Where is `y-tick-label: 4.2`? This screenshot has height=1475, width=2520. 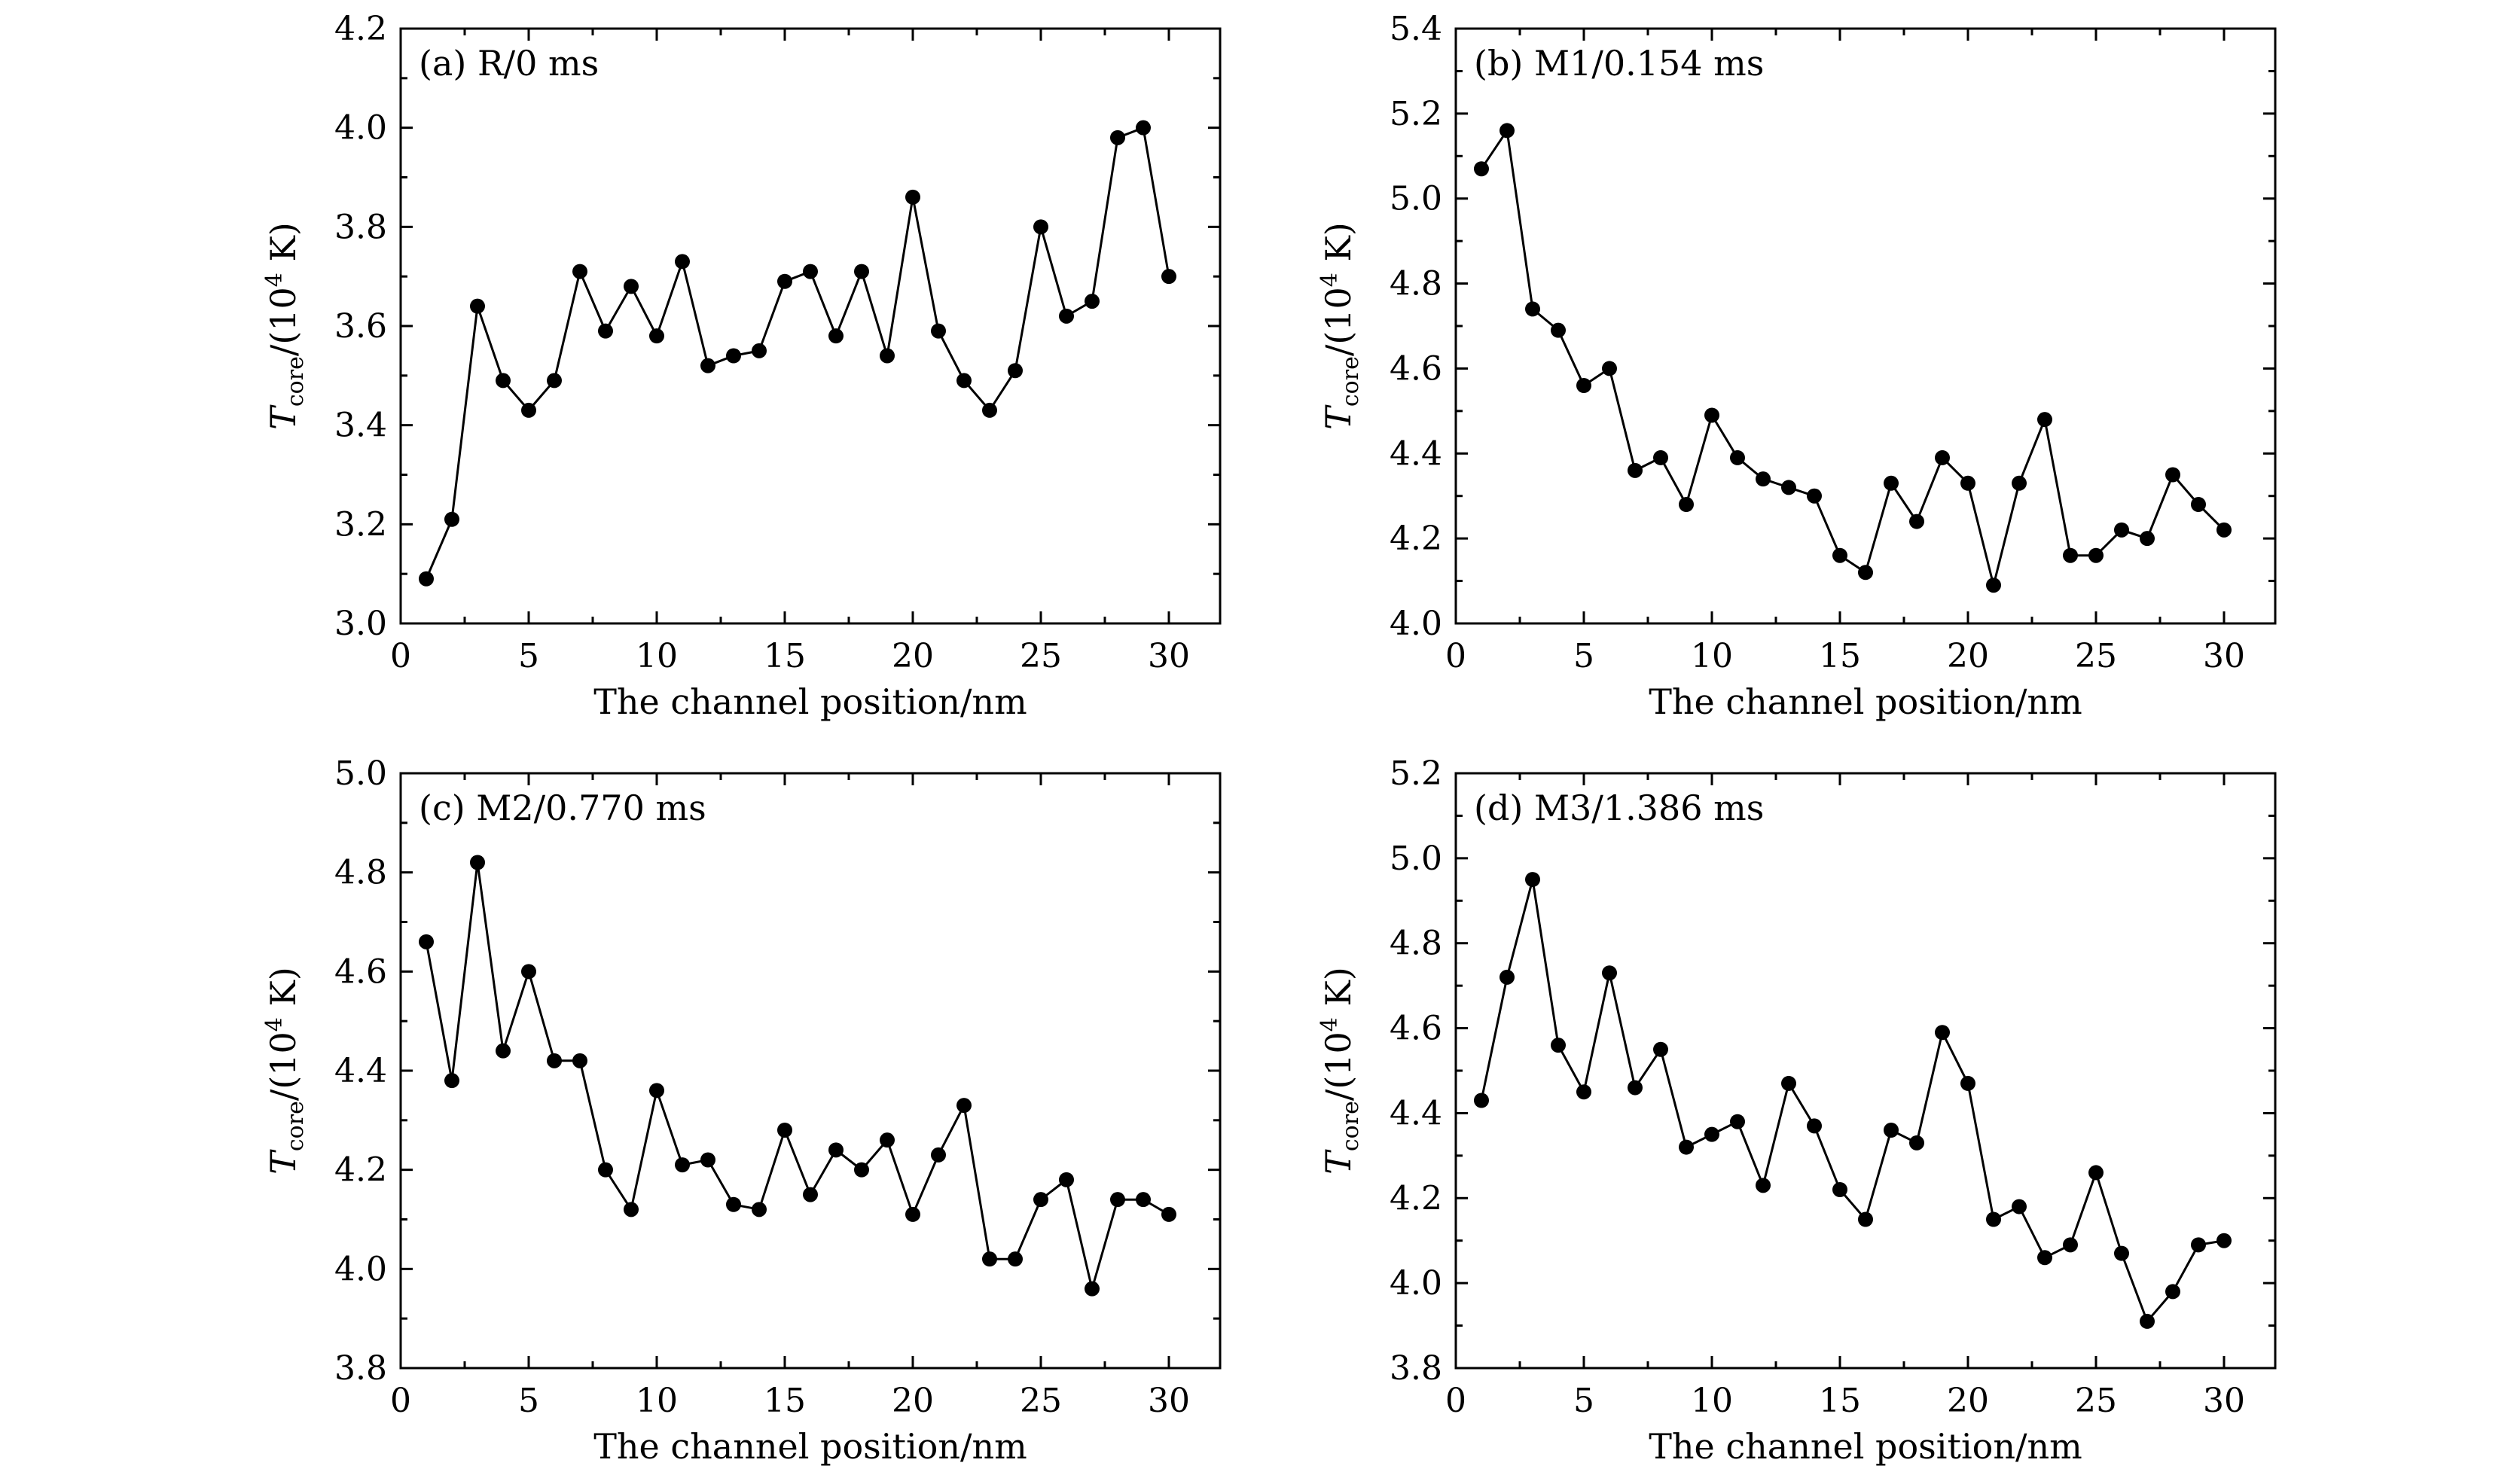 y-tick-label: 4.2 is located at coordinates (1416, 1198).